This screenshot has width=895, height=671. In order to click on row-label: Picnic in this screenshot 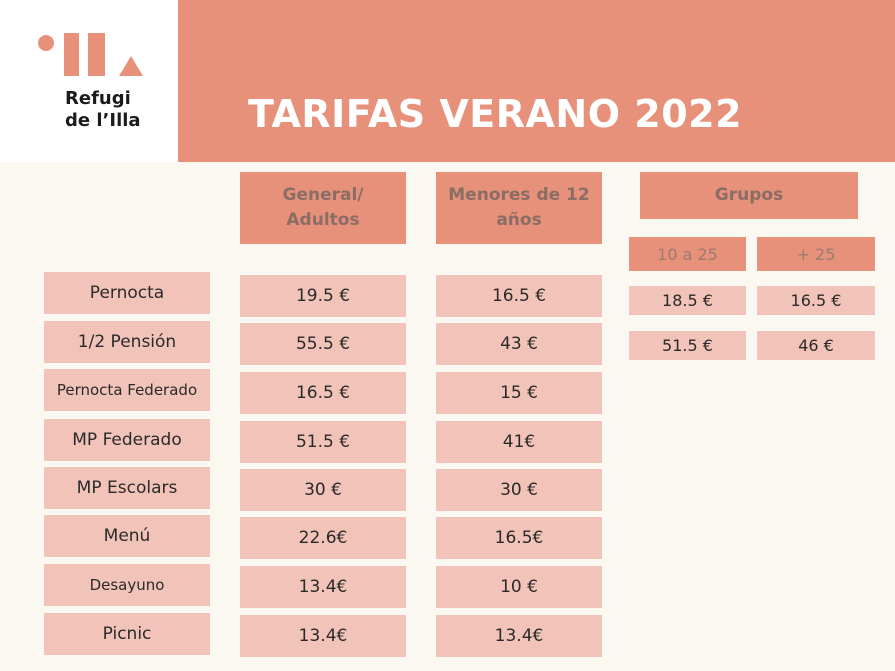, I will do `click(127, 634)`.